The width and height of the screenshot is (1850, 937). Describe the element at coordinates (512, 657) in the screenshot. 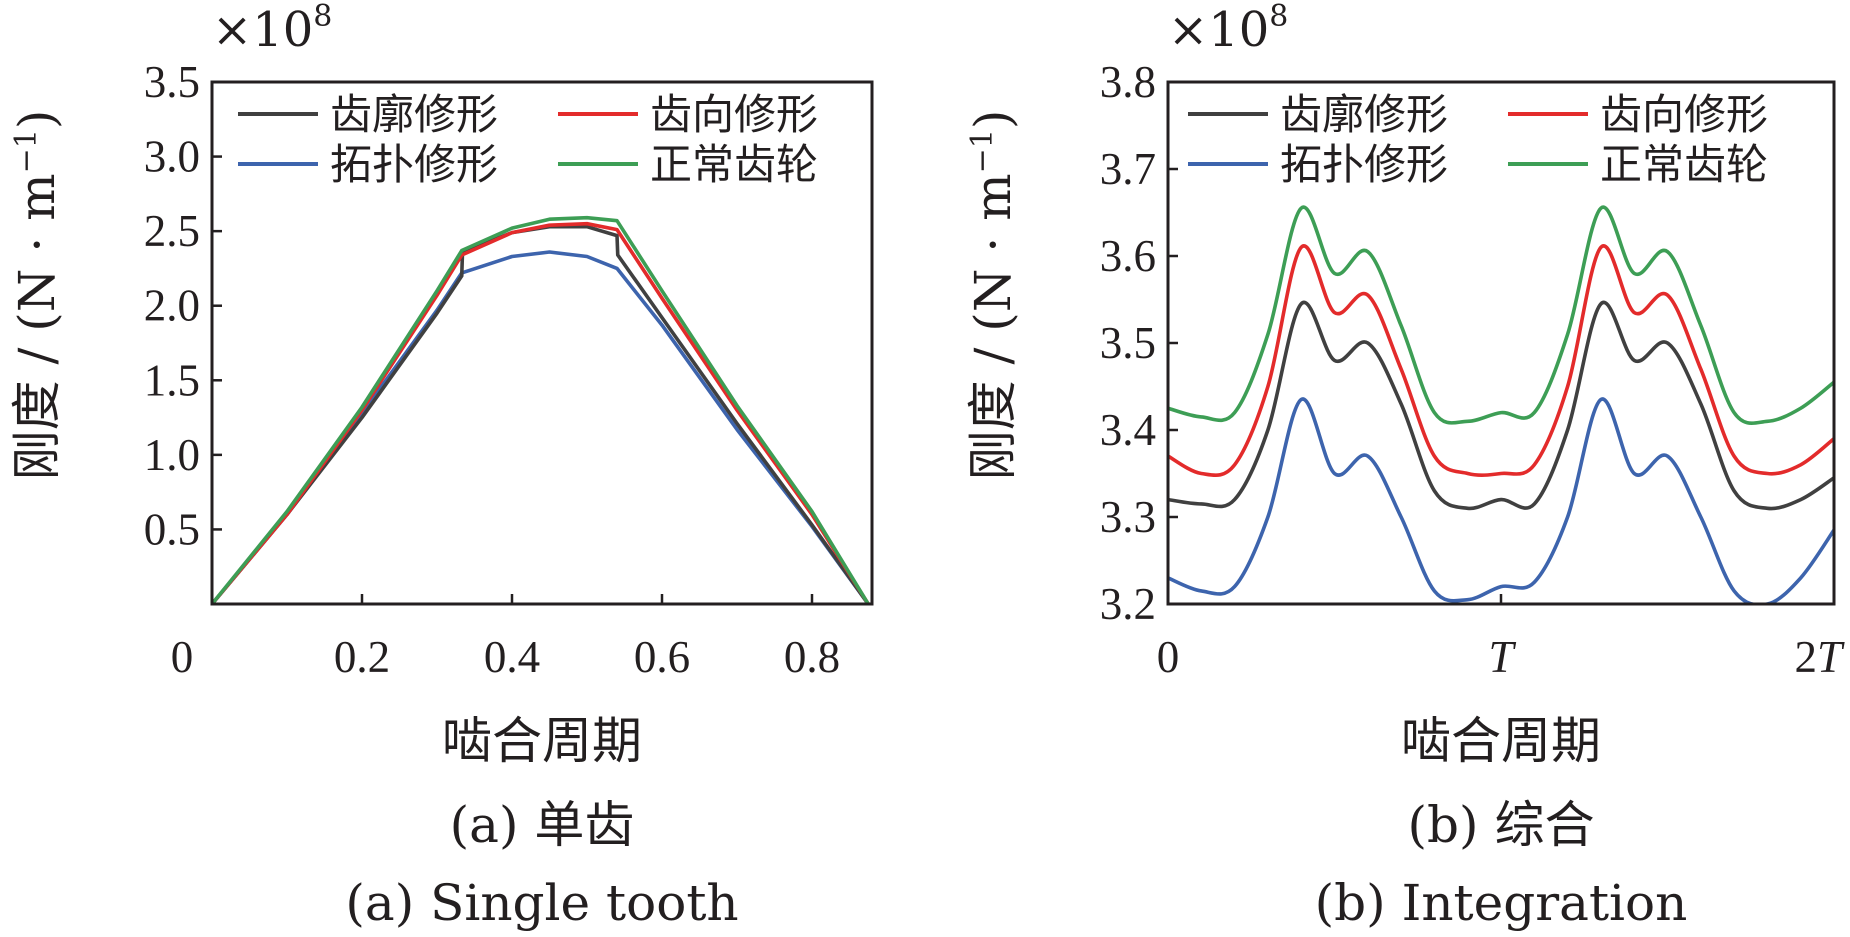

I see `x-tick-label: 0.4` at that location.